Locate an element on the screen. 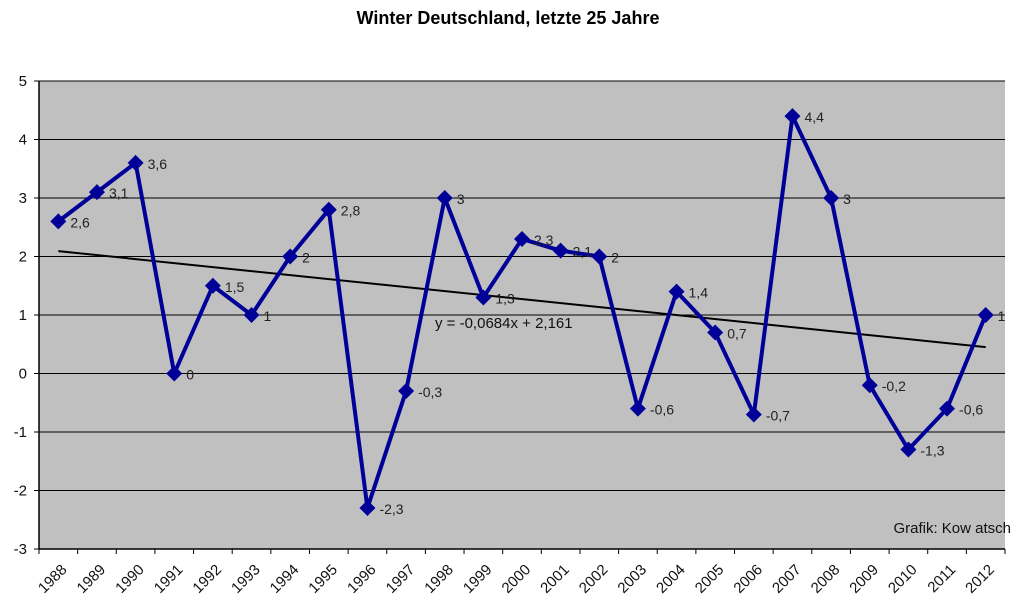 The image size is (1017, 610). chart-title: Winter Deutschland, letzte 25 Jahre is located at coordinates (508, 18).